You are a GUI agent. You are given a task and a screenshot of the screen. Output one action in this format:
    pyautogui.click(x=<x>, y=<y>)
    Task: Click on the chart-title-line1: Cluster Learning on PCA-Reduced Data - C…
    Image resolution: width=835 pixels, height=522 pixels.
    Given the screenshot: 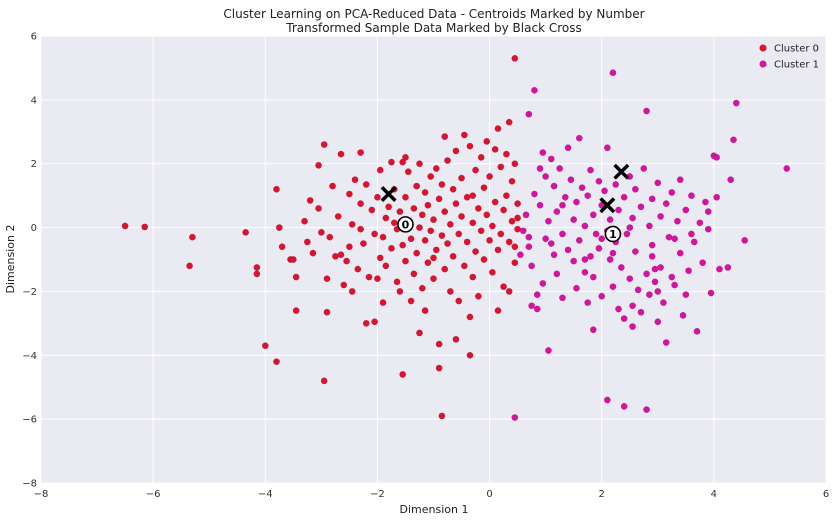 What is the action you would take?
    pyautogui.click(x=433, y=14)
    